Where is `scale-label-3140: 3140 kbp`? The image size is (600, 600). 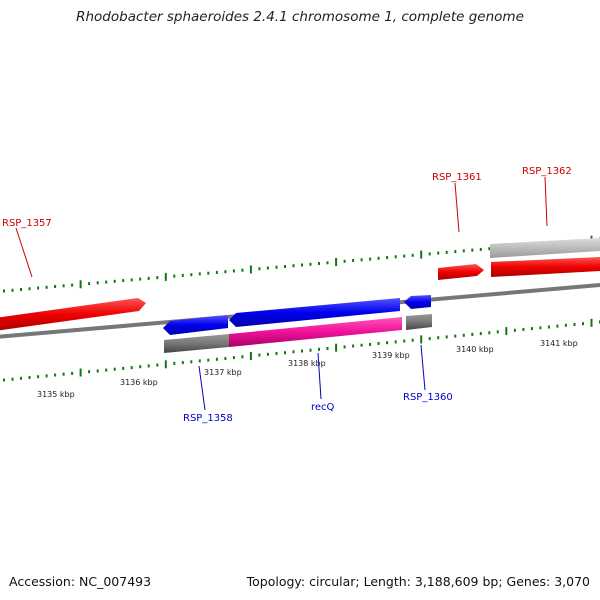 scale-label-3140: 3140 kbp is located at coordinates (475, 349).